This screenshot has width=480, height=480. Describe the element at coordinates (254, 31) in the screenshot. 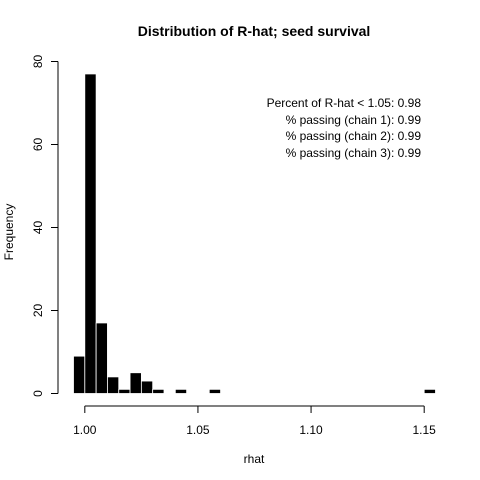

I see `chart-title: Distribution of R-hat; seed survival` at that location.